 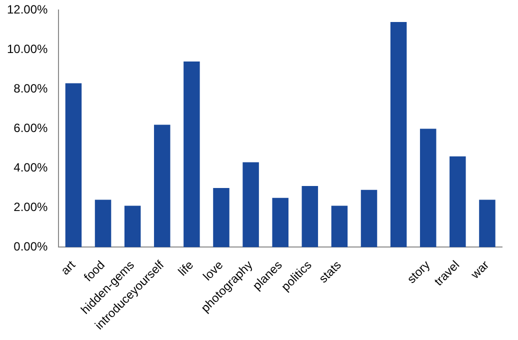 What do you see at coordinates (27, 9) in the screenshot?
I see `y-tick-label: 12.00%` at bounding box center [27, 9].